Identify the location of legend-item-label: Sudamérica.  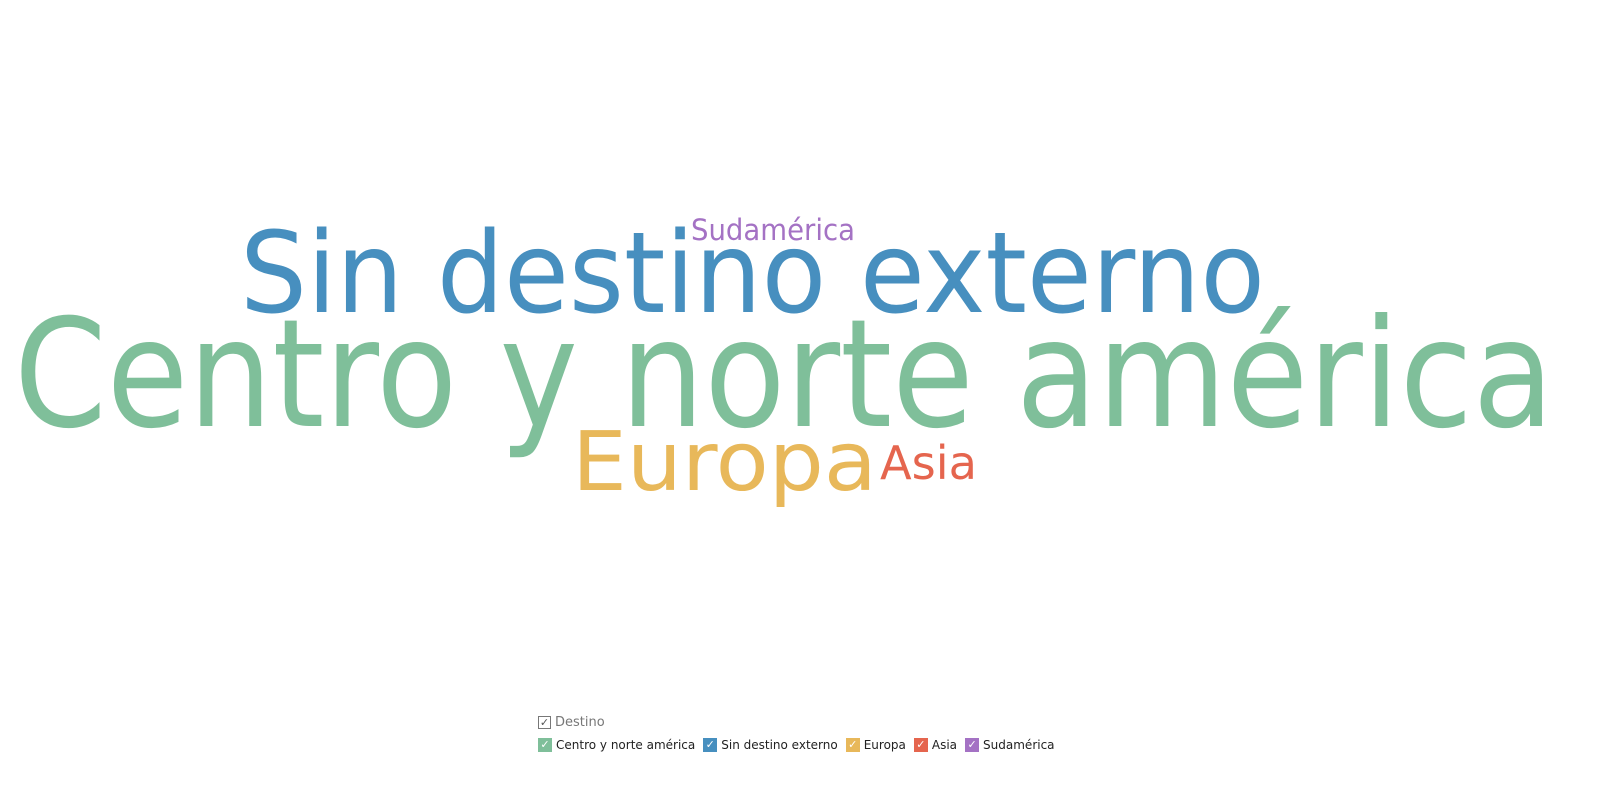
(1019, 745).